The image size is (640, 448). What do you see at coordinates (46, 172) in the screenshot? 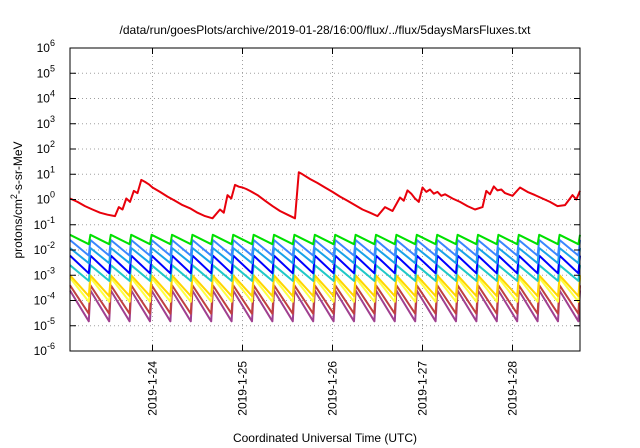
I see `y-tick-label: 10¹` at bounding box center [46, 172].